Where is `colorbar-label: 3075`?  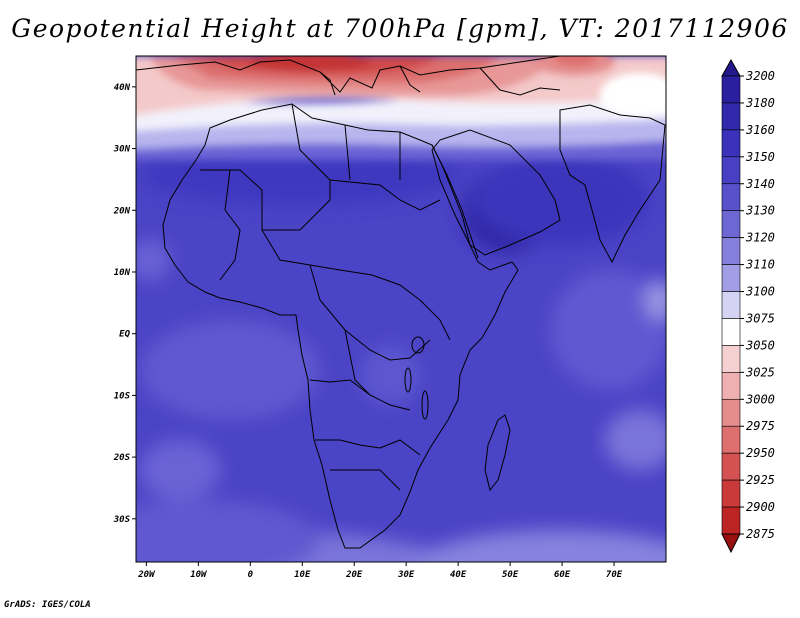 colorbar-label: 3075 is located at coordinates (760, 318).